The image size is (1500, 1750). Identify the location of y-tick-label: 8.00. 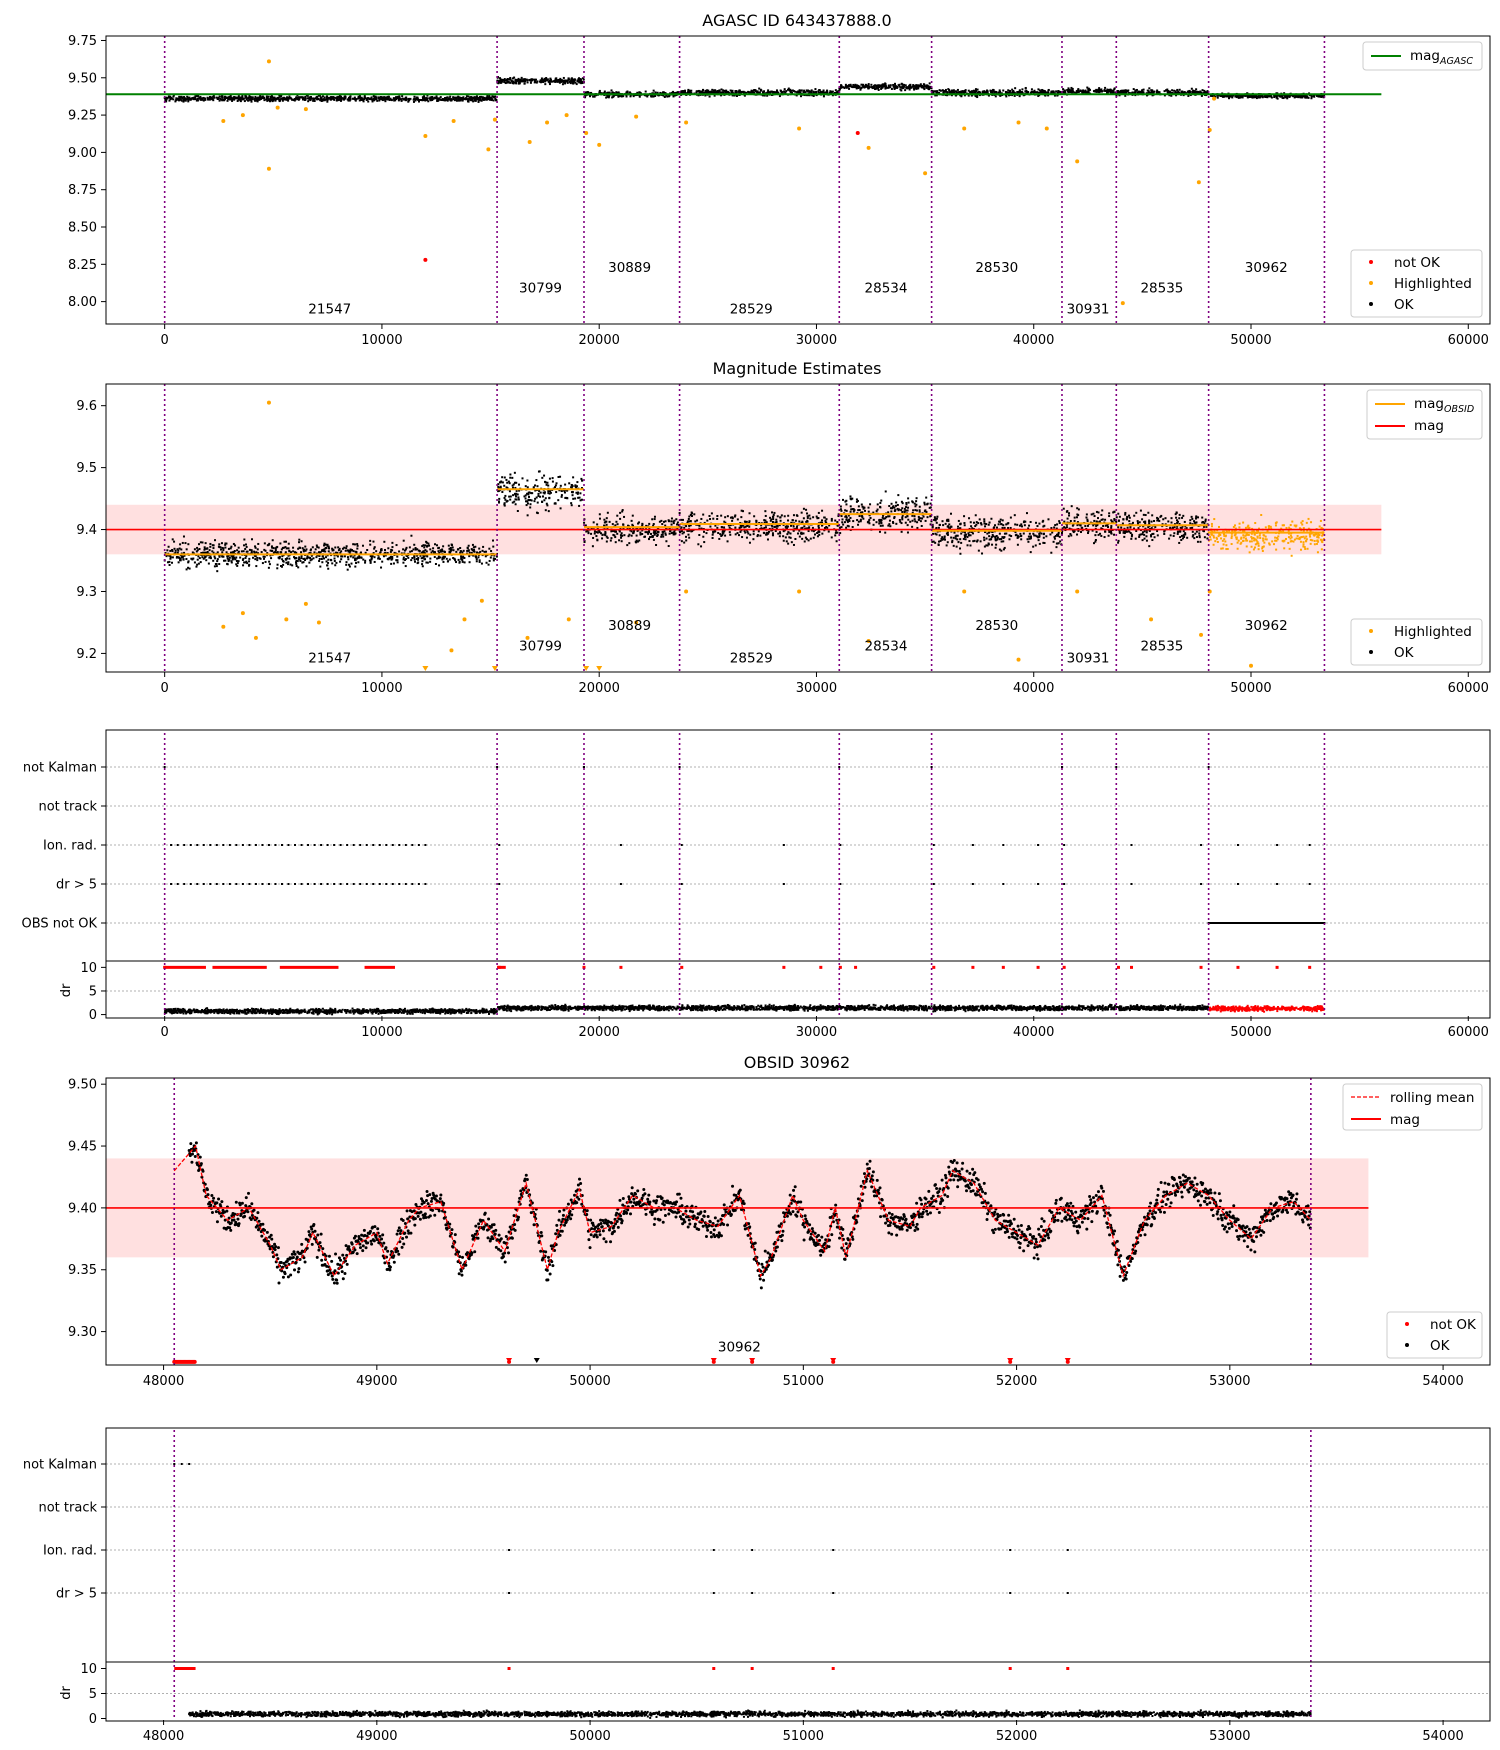
(82, 302).